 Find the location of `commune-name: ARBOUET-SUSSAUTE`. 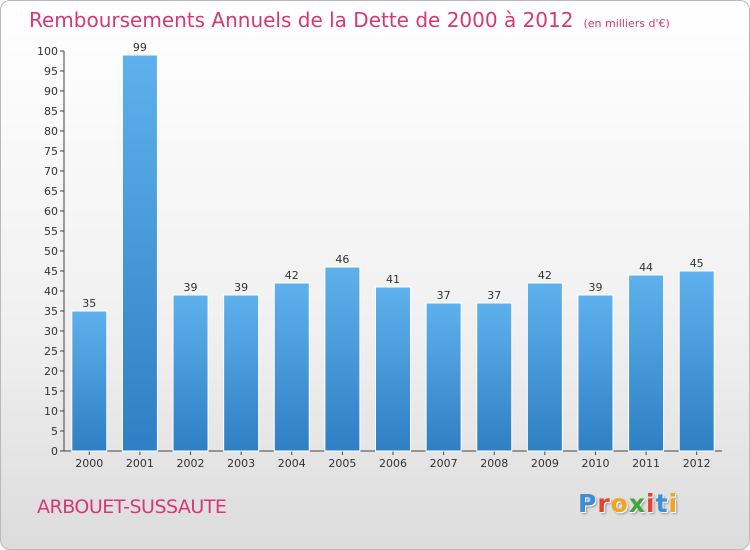

commune-name: ARBOUET-SUSSAUTE is located at coordinates (132, 507).